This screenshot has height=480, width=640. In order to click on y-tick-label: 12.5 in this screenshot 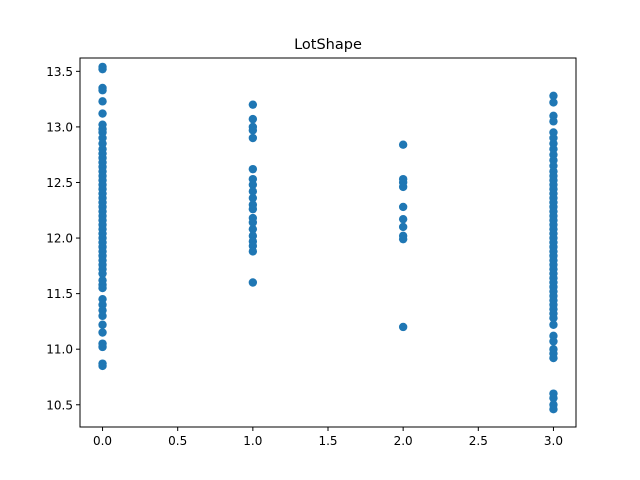, I will do `click(59, 183)`.